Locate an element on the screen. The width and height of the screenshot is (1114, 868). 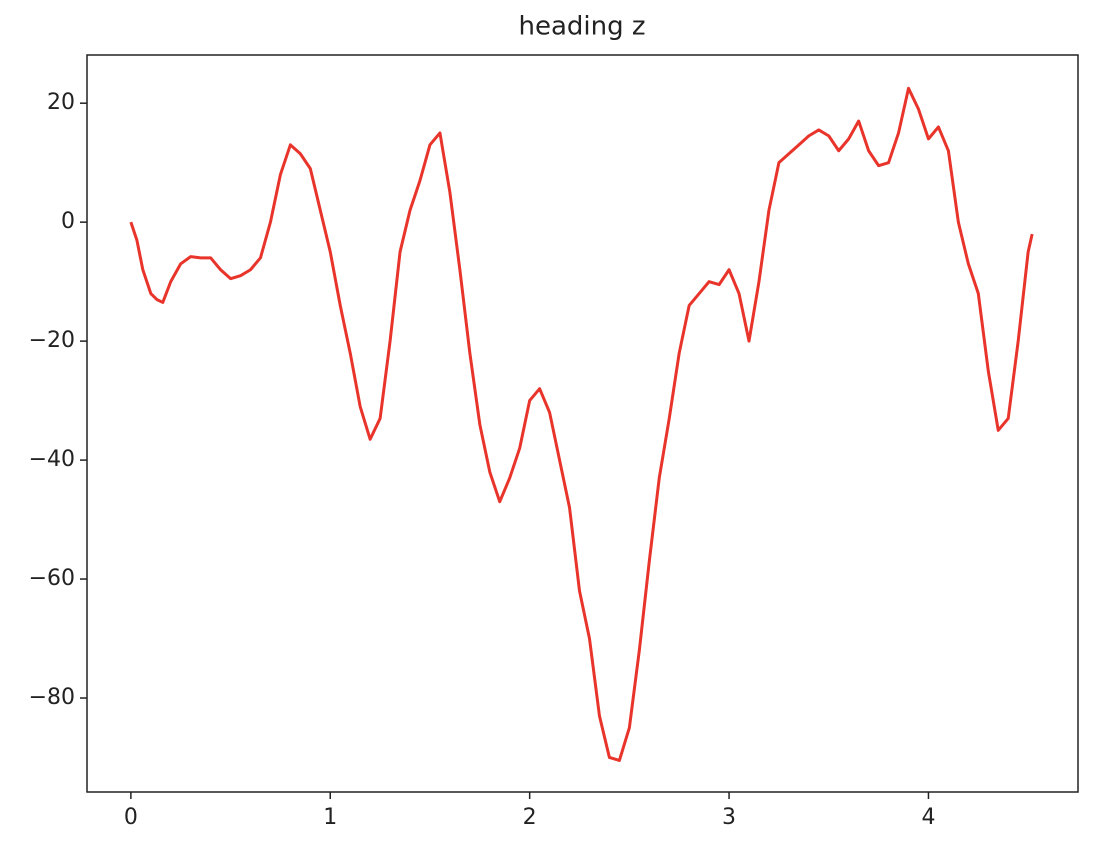
y-tick-label: 20 is located at coordinates (61, 102).